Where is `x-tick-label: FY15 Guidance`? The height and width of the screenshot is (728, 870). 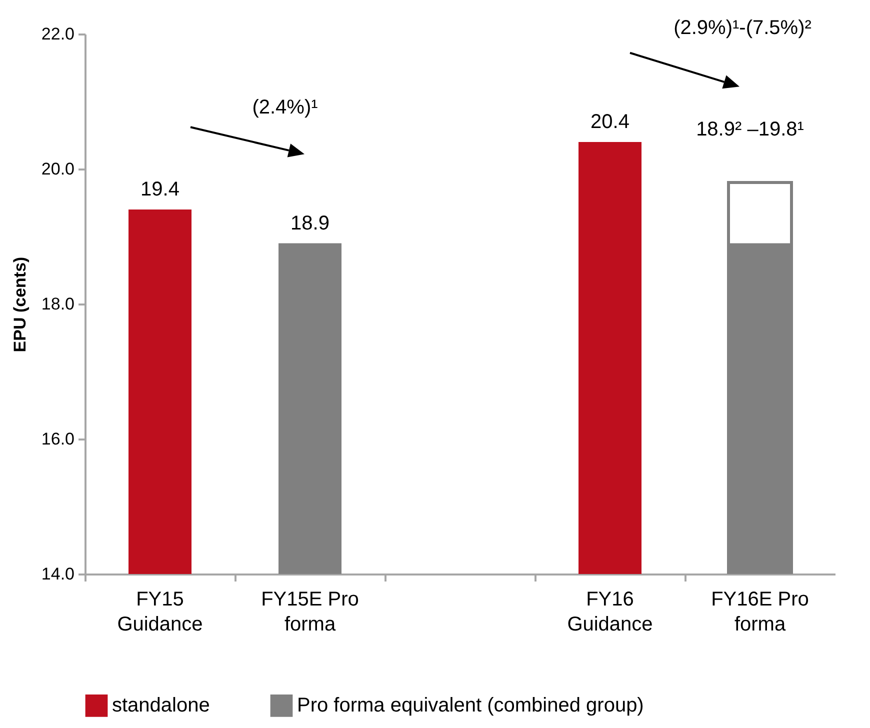 x-tick-label: FY15 Guidance is located at coordinates (160, 612).